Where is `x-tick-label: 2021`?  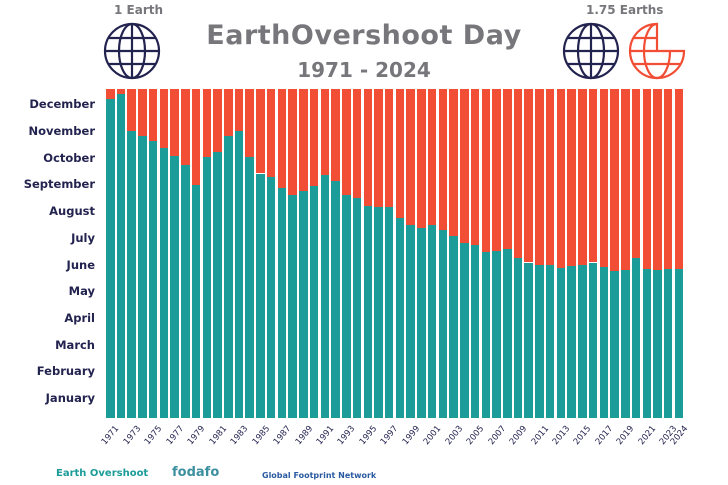
x-tick-label: 2021 is located at coordinates (647, 436).